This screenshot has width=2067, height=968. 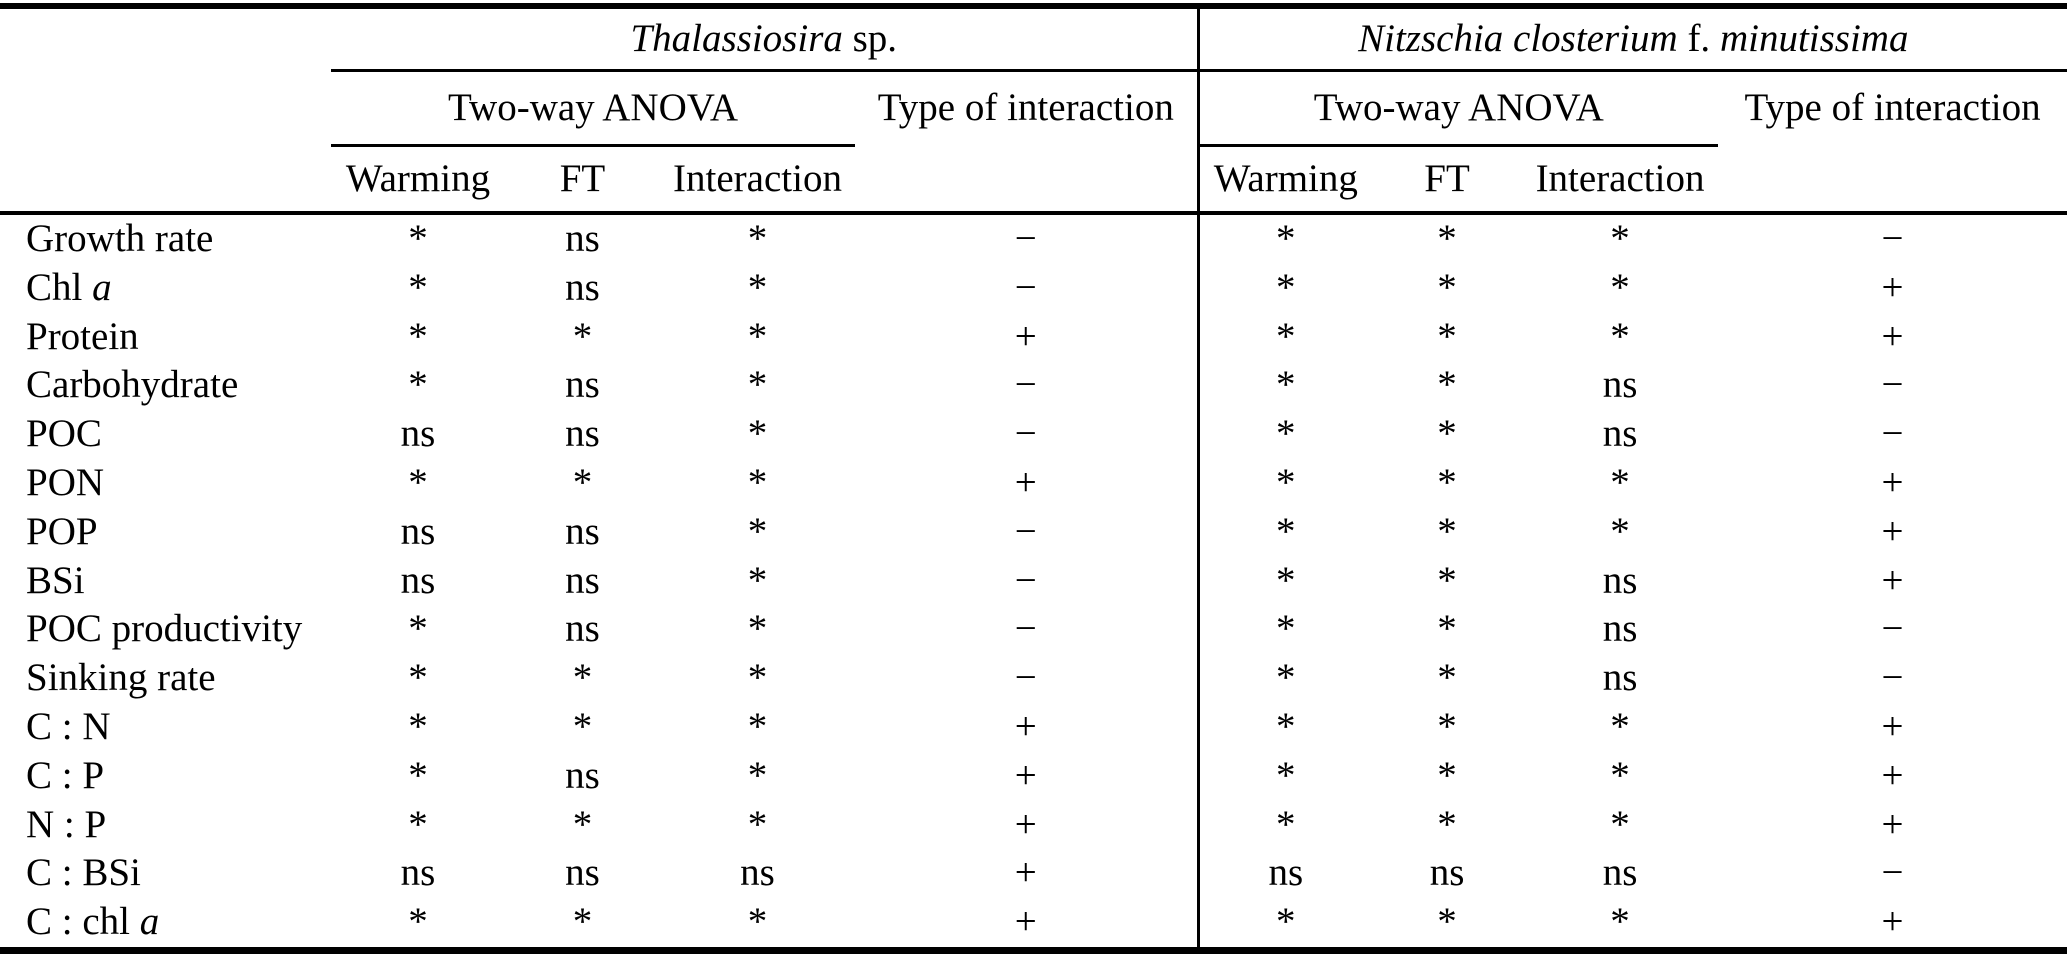 I want to click on table-row: Protein * * * + * * * +, so click(x=1033, y=337).